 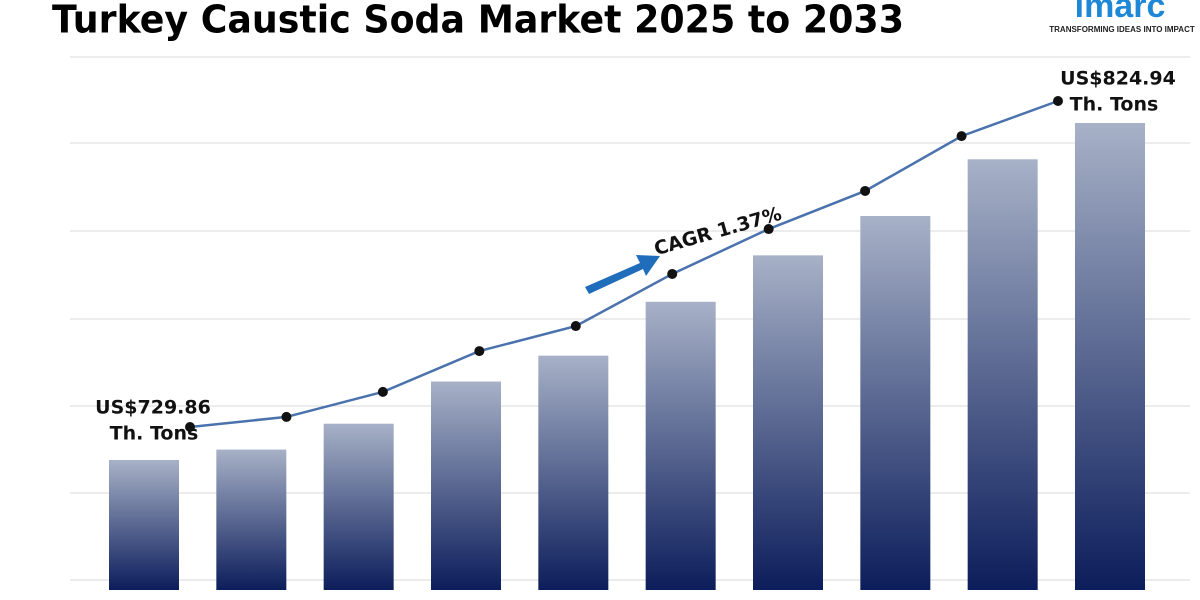 What do you see at coordinates (622, 274) in the screenshot?
I see `cagr-arrow` at bounding box center [622, 274].